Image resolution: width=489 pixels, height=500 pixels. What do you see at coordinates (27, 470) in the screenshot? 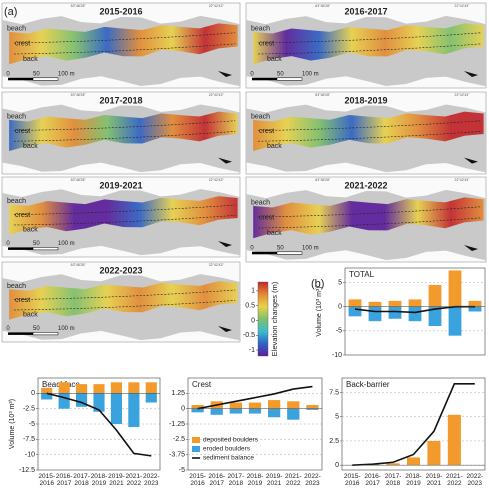
I see `y-tick-label: -12.5` at bounding box center [27, 470].